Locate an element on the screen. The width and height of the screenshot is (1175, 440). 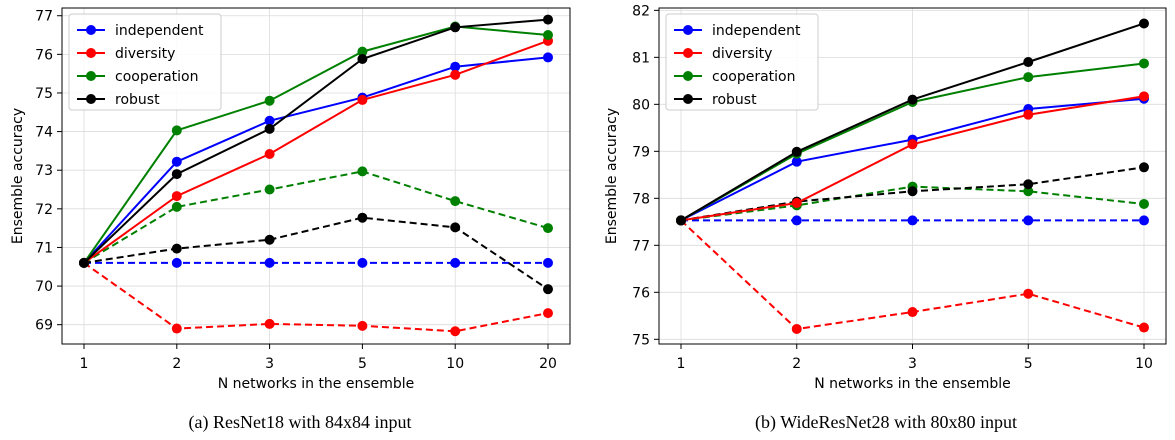
x-tick-label: 1 is located at coordinates (84, 364).